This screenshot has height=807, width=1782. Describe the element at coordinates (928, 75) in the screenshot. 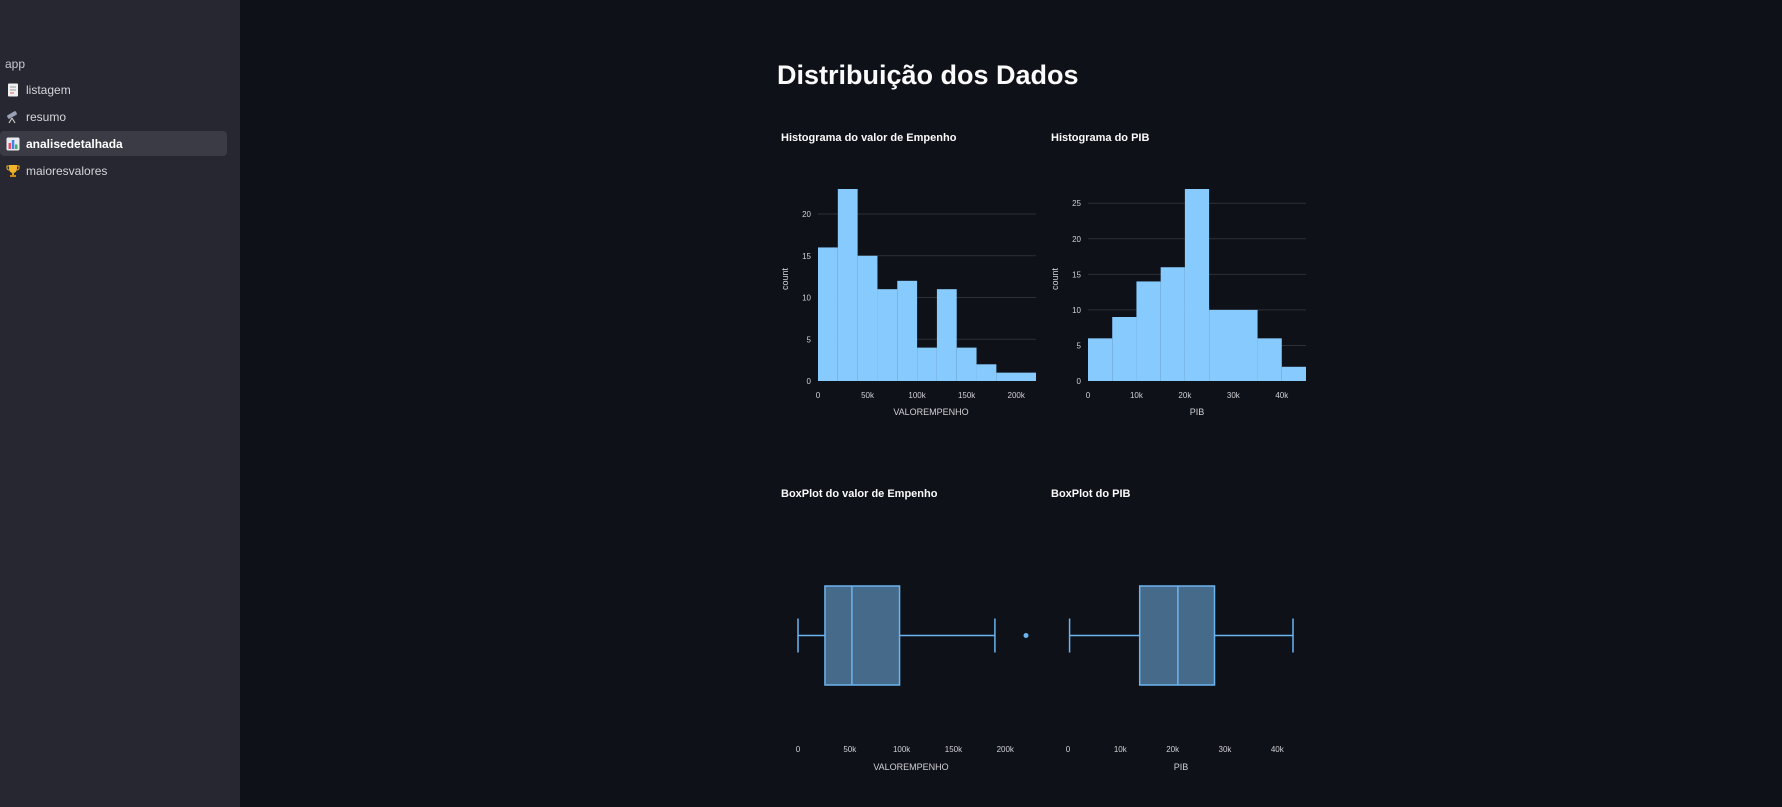

I see `page-title: Distribuição dos Dados` at that location.